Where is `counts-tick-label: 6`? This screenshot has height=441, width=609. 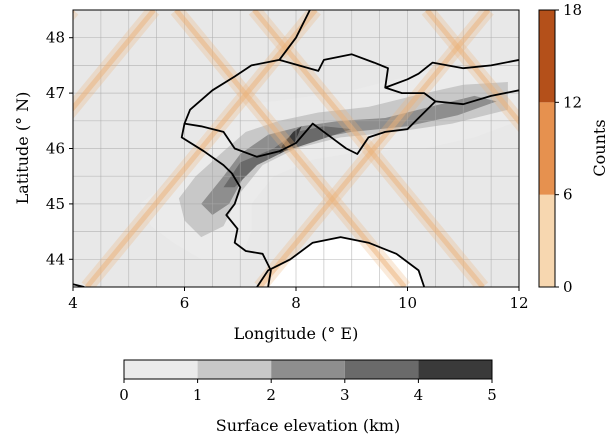 counts-tick-label: 6 is located at coordinates (568, 195).